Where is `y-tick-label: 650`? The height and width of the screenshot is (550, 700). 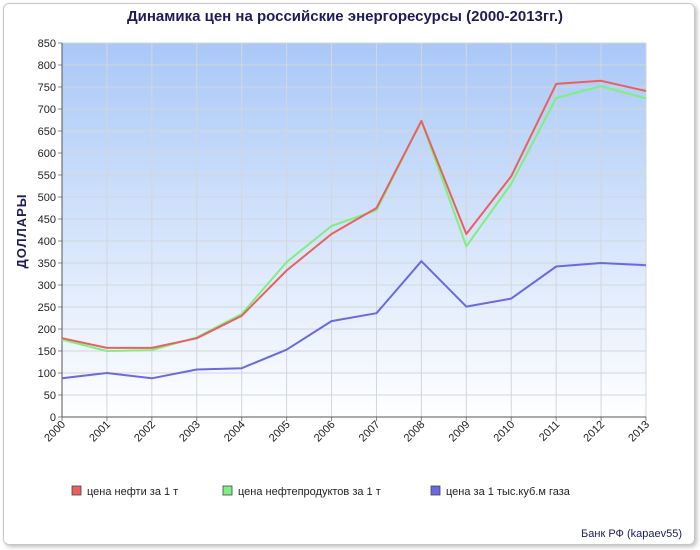
y-tick-label: 650 is located at coordinates (47, 132).